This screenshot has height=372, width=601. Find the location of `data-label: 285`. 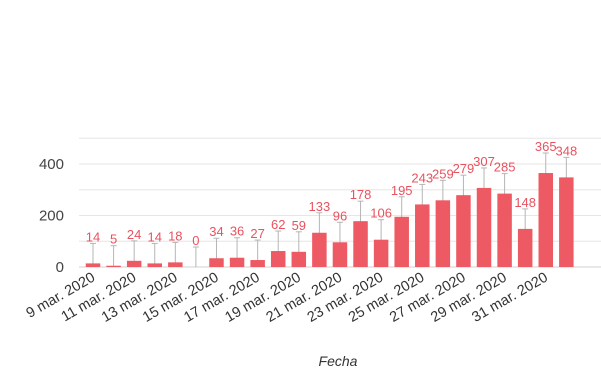

data-label: 285 is located at coordinates (505, 167).